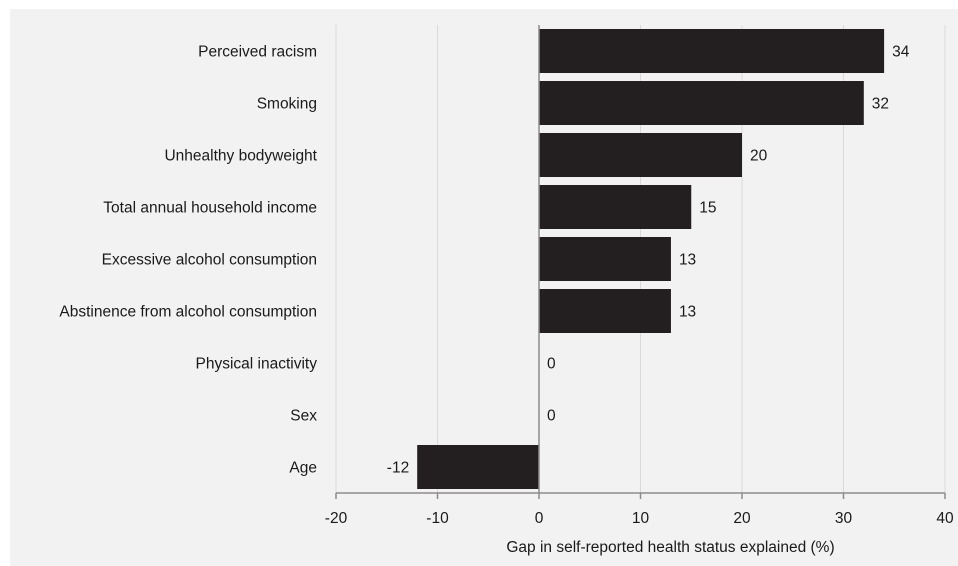 This screenshot has width=958, height=566. Describe the element at coordinates (303, 416) in the screenshot. I see `category-label: Sex` at that location.